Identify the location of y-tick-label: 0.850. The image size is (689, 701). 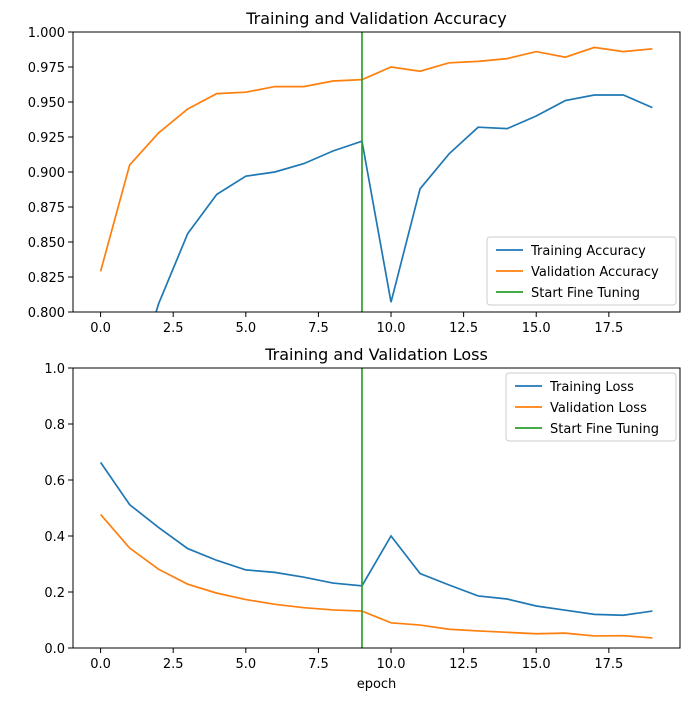
(46, 243).